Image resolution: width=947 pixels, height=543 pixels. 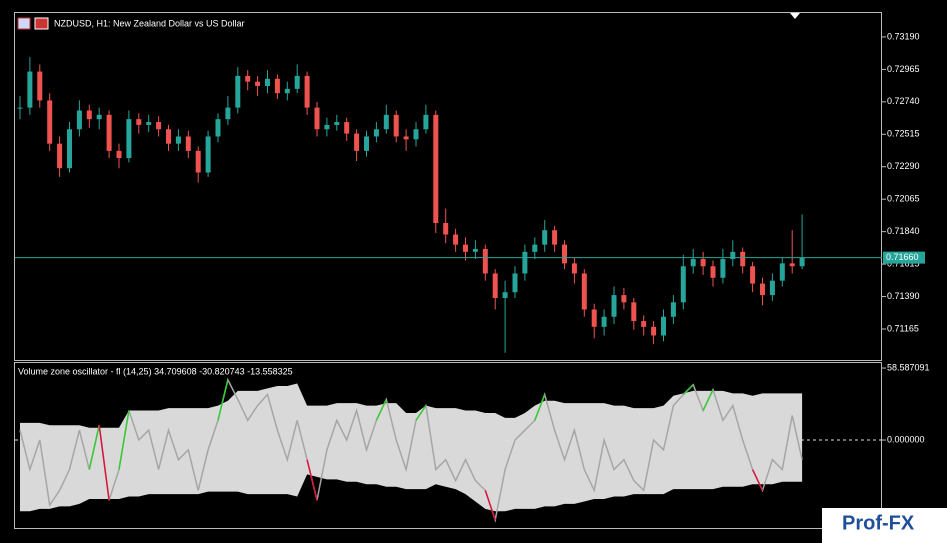 I want to click on y-tick-label: 0.000000, so click(x=906, y=439).